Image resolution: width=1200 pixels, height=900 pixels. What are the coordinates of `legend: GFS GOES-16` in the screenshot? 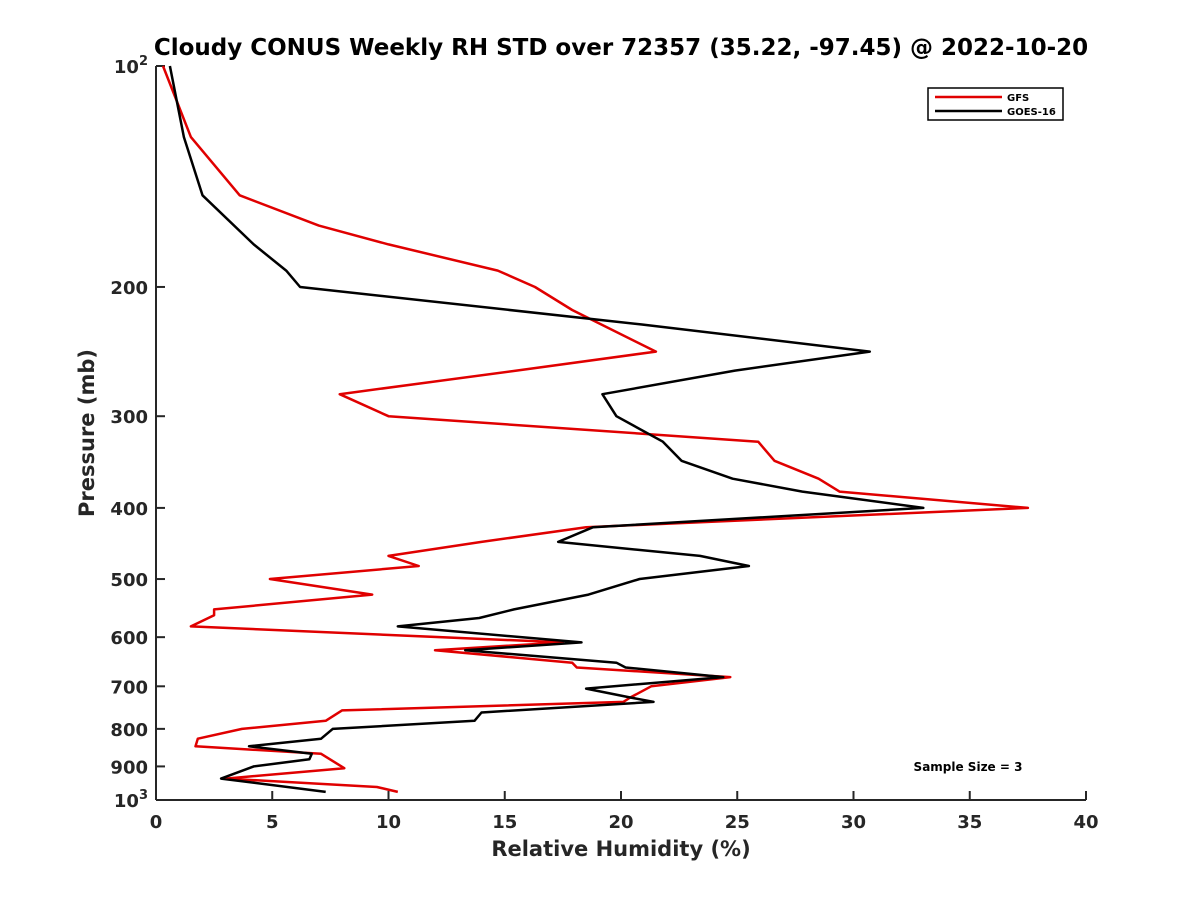 It's located at (995, 104).